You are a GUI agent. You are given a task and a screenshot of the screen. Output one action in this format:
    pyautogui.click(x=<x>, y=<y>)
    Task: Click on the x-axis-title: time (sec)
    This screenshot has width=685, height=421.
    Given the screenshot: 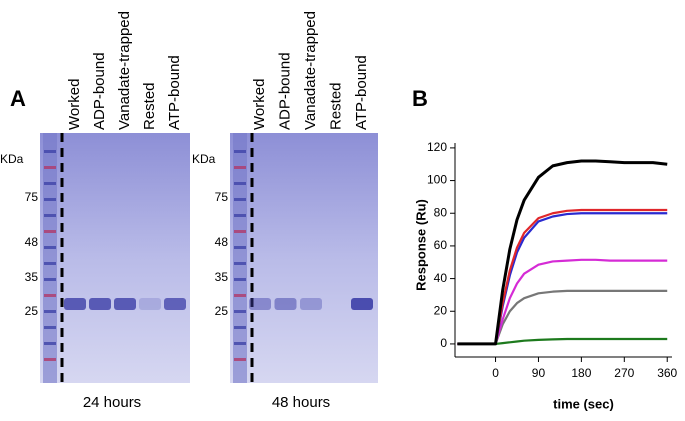 What is the action you would take?
    pyautogui.click(x=583, y=403)
    